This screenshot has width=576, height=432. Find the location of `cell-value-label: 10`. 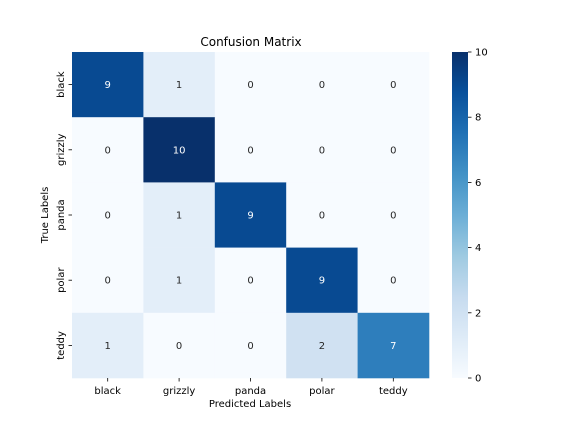

cell-value-label: 10 is located at coordinates (179, 150).